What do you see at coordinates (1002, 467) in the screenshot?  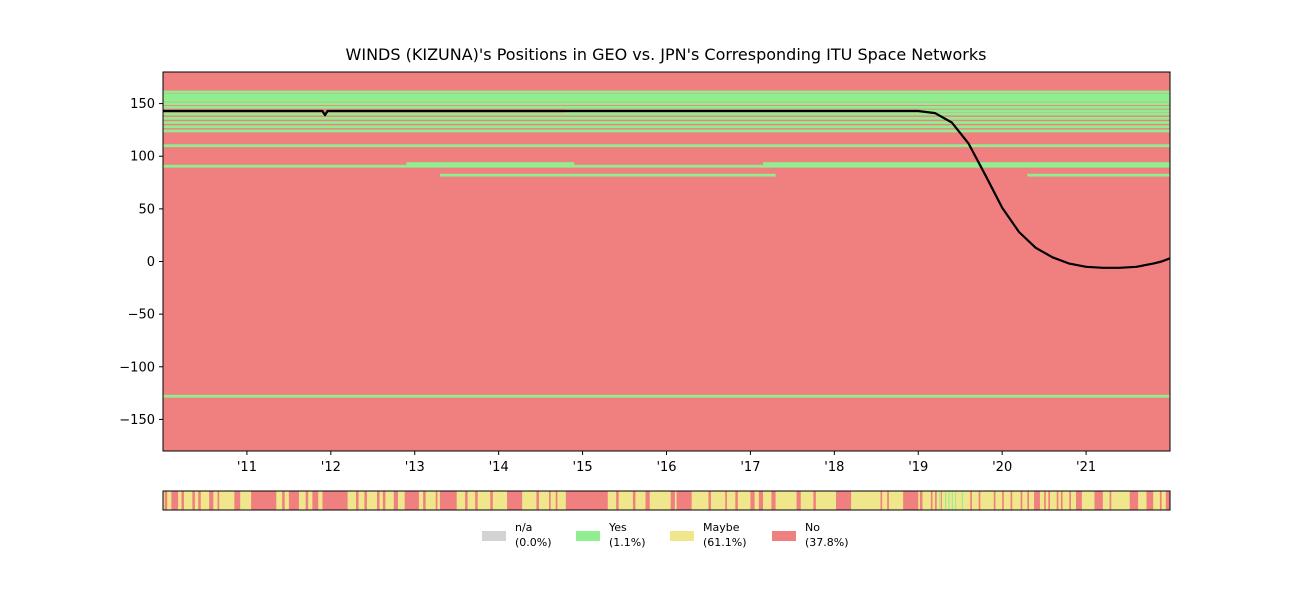 I see `x-tick-label: '20` at bounding box center [1002, 467].